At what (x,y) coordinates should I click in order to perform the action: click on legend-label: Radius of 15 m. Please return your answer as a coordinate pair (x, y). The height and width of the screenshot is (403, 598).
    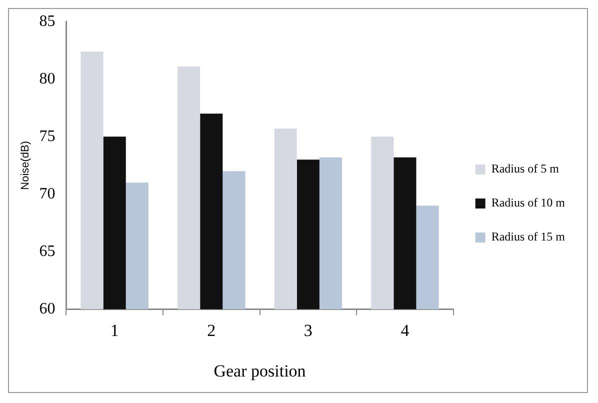
    Looking at the image, I should click on (528, 237).